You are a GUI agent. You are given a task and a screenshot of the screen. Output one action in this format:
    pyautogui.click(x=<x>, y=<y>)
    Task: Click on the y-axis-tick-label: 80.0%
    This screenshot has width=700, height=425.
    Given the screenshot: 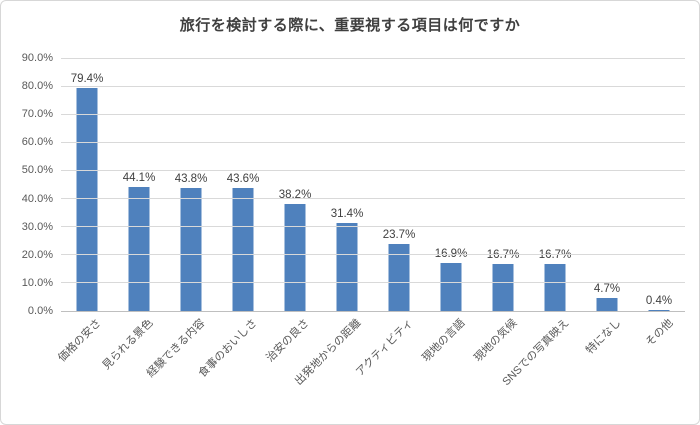 What is the action you would take?
    pyautogui.click(x=37, y=86)
    